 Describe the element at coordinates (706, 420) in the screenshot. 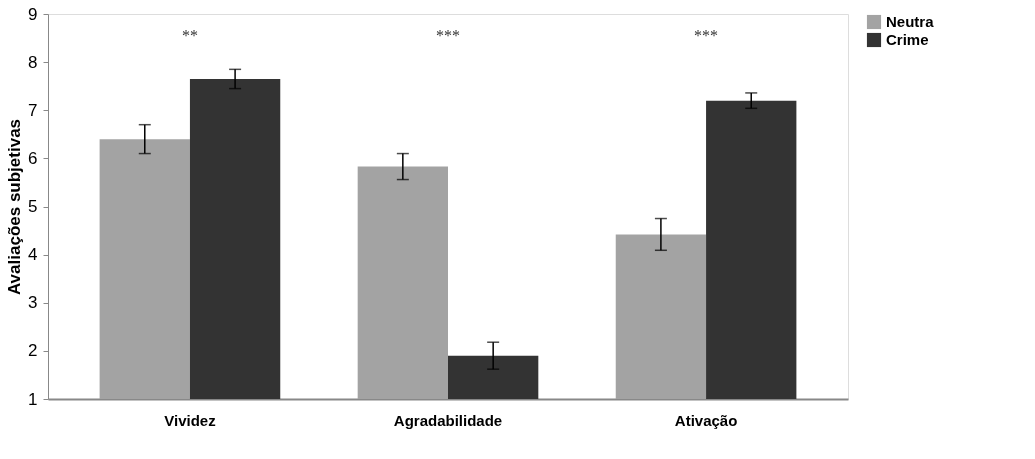

I see `x-tick-label: Ativação` at that location.